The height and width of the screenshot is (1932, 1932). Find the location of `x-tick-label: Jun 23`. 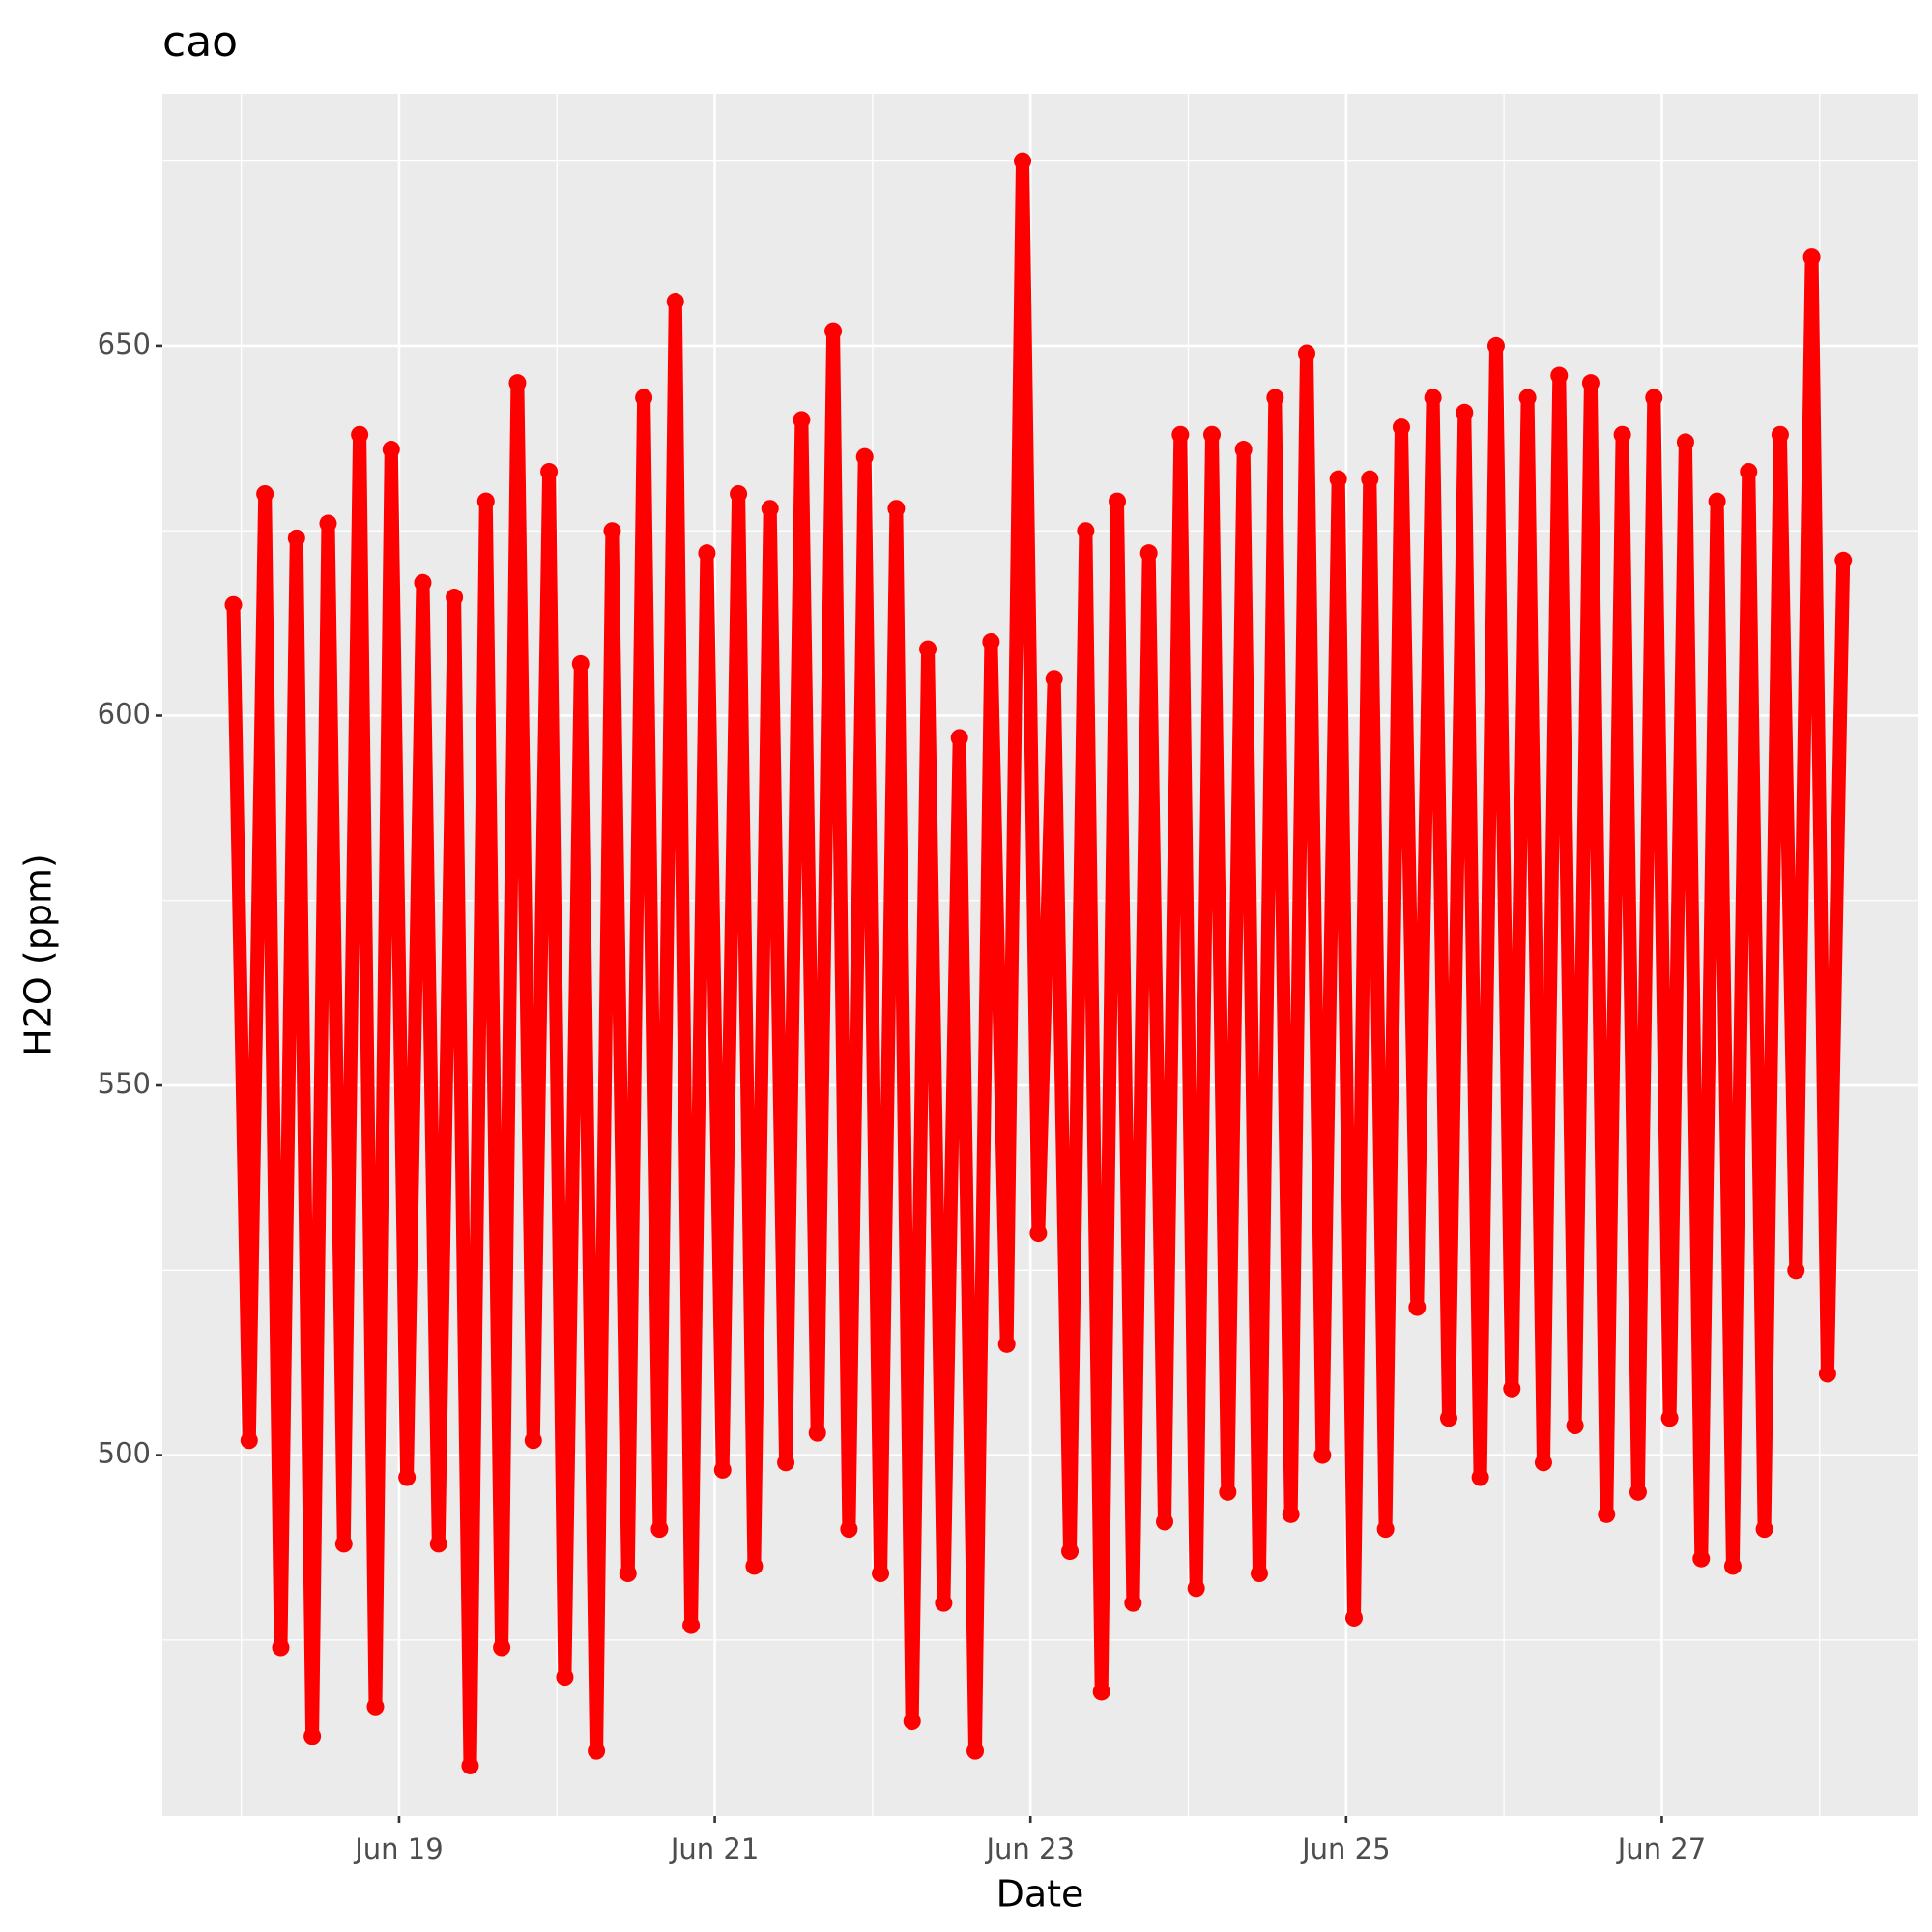

x-tick-label: Jun 23 is located at coordinates (1029, 1848).